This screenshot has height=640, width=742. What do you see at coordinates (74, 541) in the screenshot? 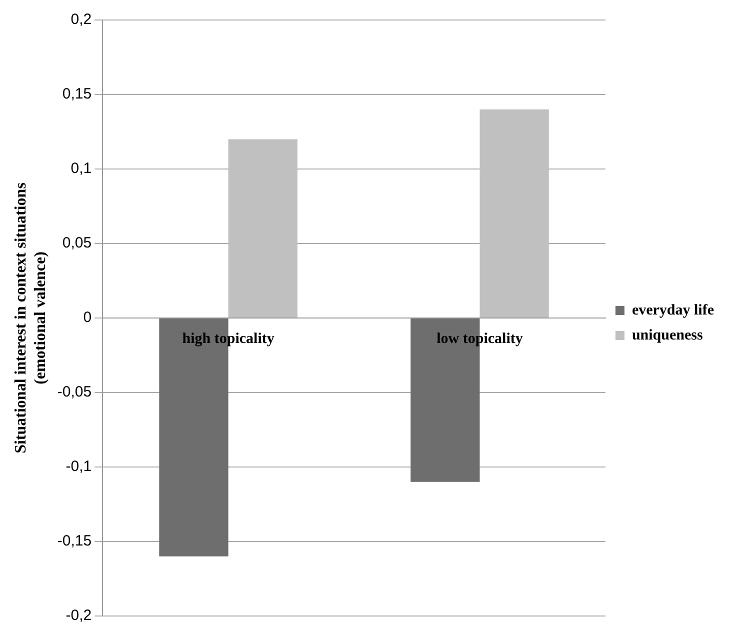
I see `y-tick-label: -0,15` at bounding box center [74, 541].